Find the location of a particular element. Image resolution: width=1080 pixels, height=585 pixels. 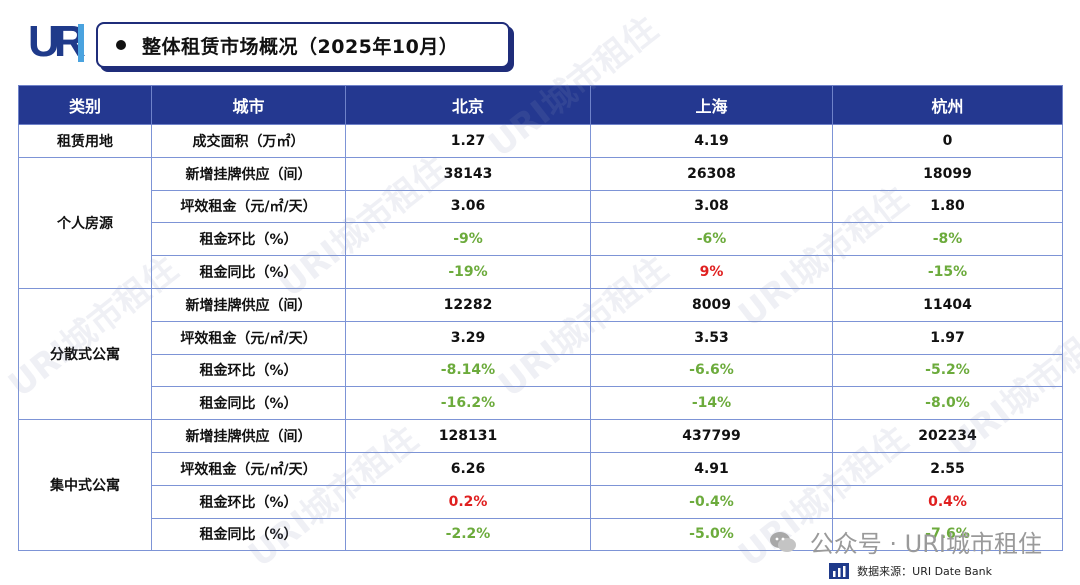

value-cell: -8.0% is located at coordinates (947, 403).